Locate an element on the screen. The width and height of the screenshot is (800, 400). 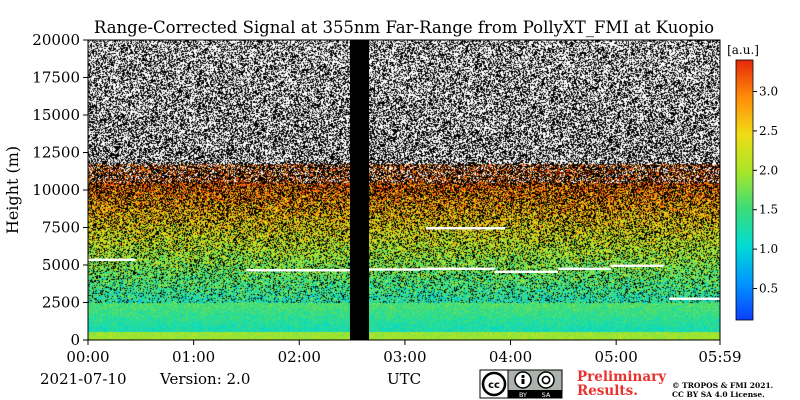
y-axis-label: Height (m) is located at coordinates (12, 190).